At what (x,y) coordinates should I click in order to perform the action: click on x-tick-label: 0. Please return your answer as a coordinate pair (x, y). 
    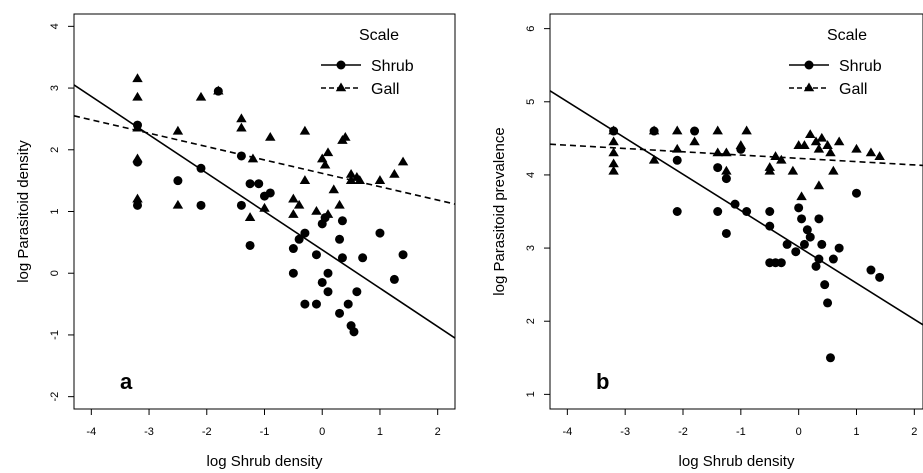
    Looking at the image, I should click on (322, 432).